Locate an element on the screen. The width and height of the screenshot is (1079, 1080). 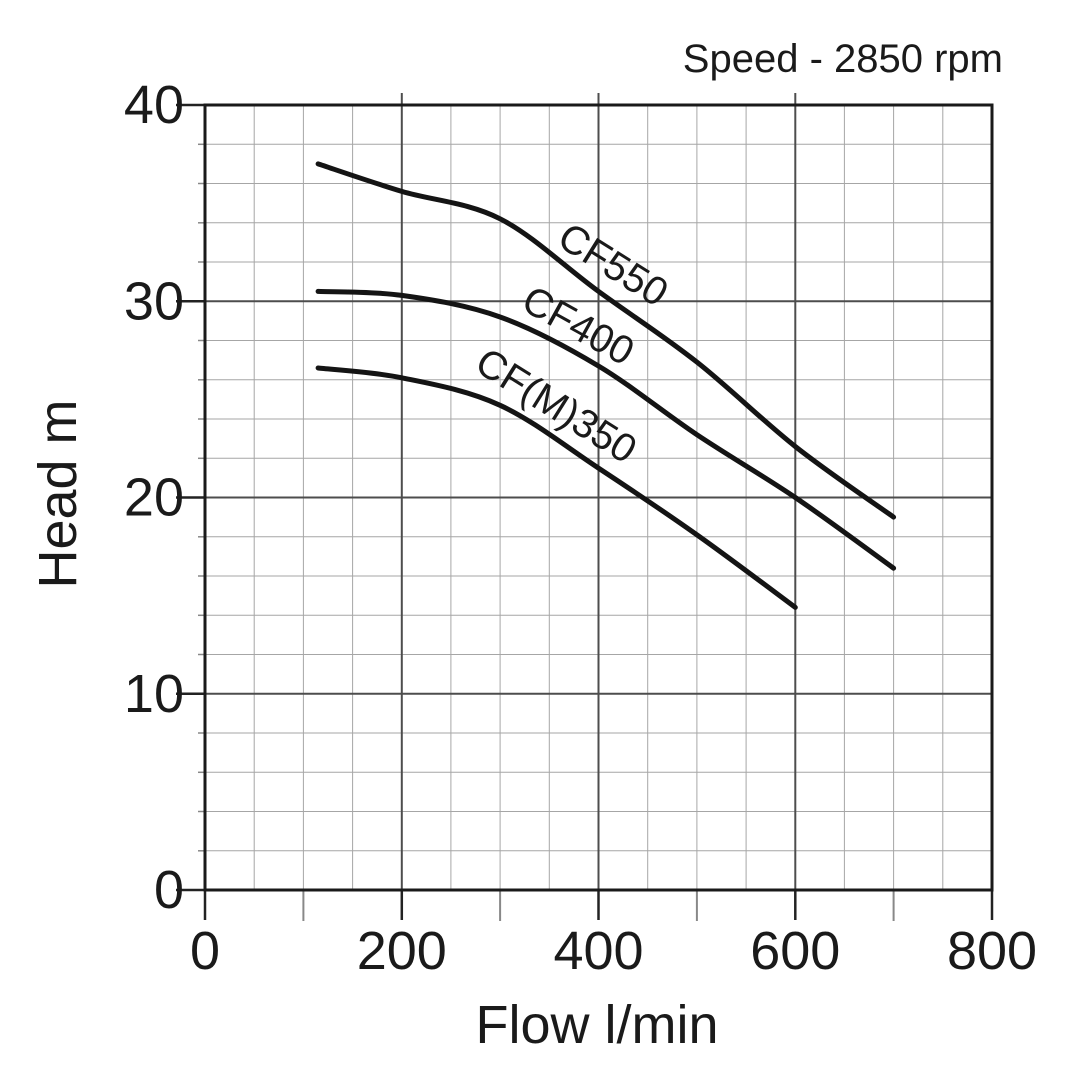
y-tick-label: 40 is located at coordinates (154, 105).